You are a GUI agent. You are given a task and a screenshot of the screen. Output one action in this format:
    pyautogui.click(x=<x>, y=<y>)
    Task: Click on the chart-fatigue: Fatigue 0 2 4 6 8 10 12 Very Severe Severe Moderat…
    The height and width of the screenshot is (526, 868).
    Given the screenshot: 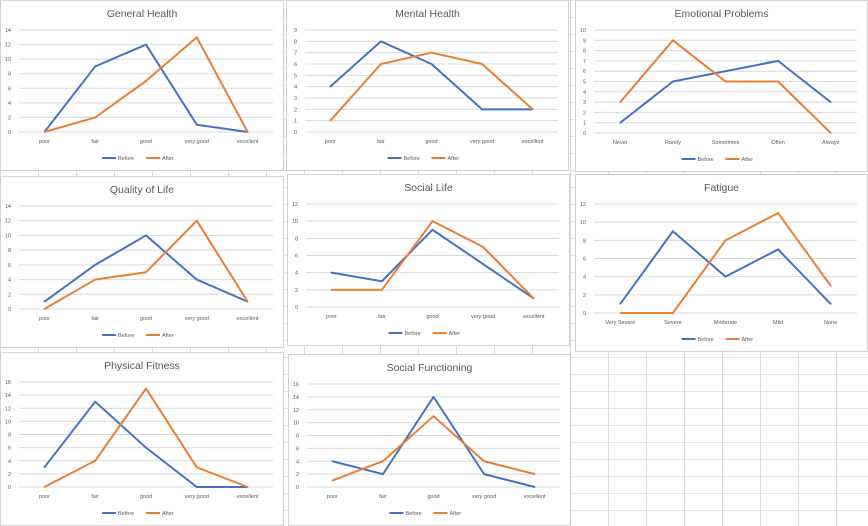 What is the action you would take?
    pyautogui.click(x=721, y=263)
    